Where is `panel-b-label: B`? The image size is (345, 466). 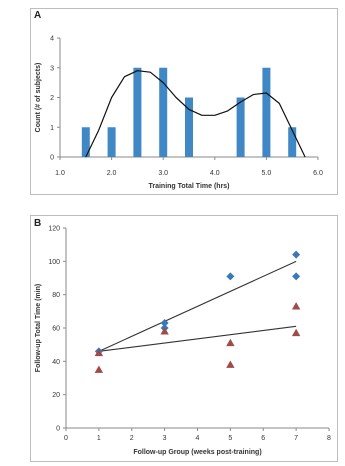
panel-b-label: B is located at coordinates (38, 223).